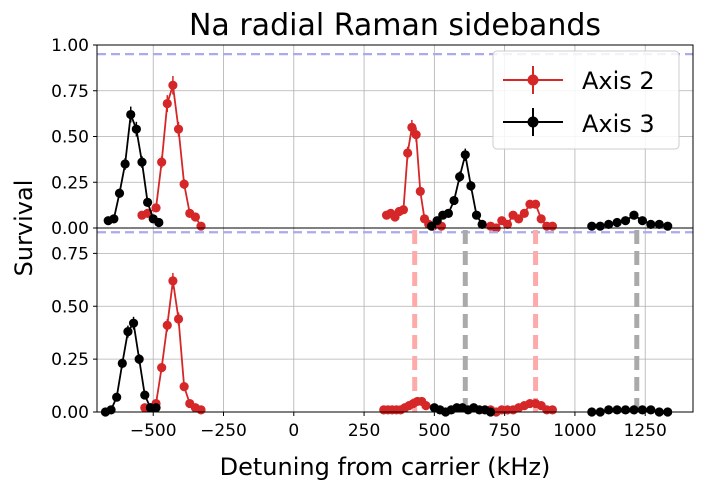  I want to click on bottom-ytick-label: 0.75, so click(70, 254).